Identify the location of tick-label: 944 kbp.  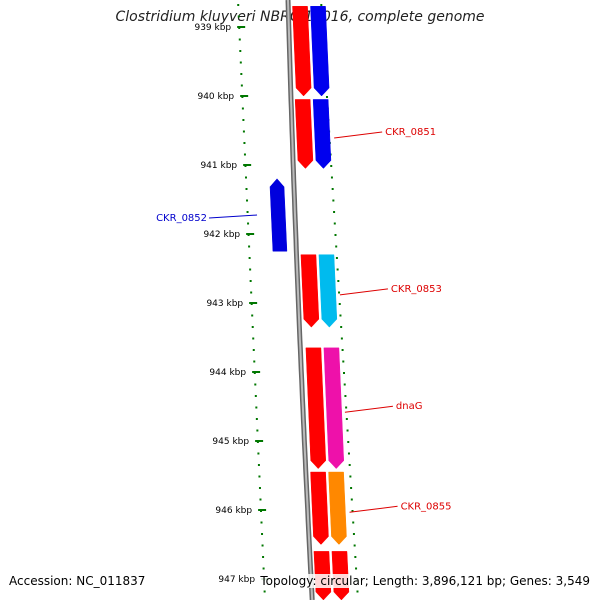
(227, 373).